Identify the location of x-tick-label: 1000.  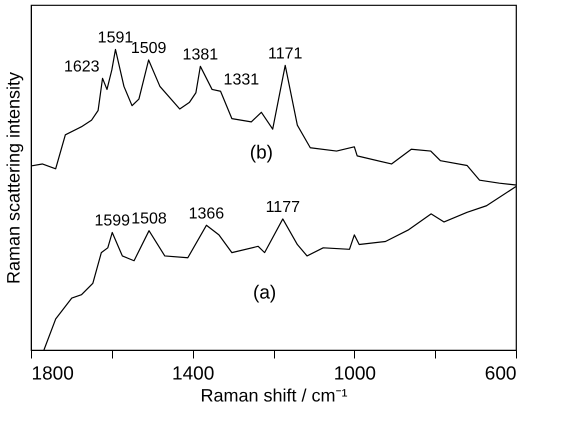
(355, 374).